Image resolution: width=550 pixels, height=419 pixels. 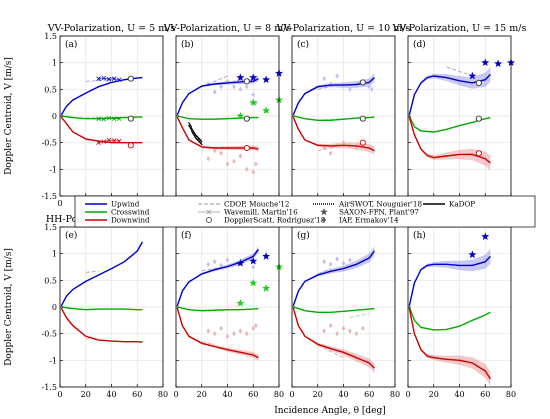 I want to click on cdop-line-cross, so click(x=359, y=315).